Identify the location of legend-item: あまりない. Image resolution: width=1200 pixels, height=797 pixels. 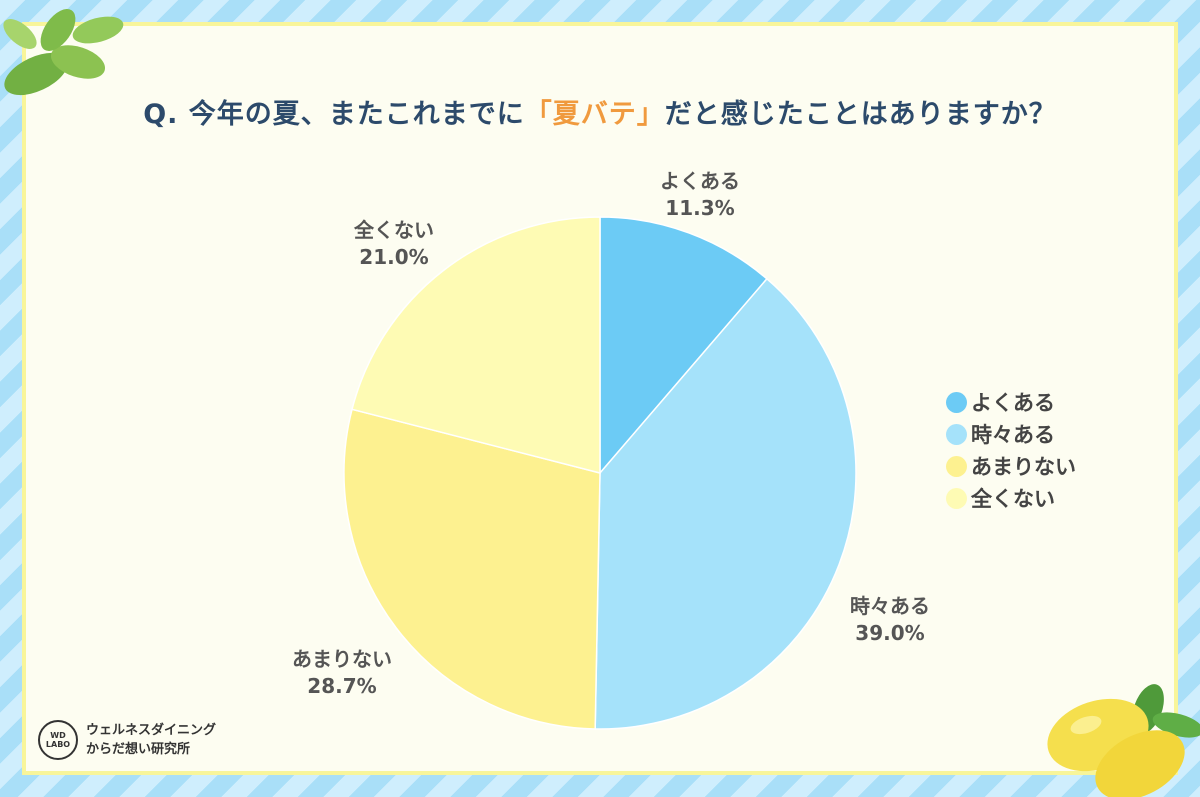
(1011, 466).